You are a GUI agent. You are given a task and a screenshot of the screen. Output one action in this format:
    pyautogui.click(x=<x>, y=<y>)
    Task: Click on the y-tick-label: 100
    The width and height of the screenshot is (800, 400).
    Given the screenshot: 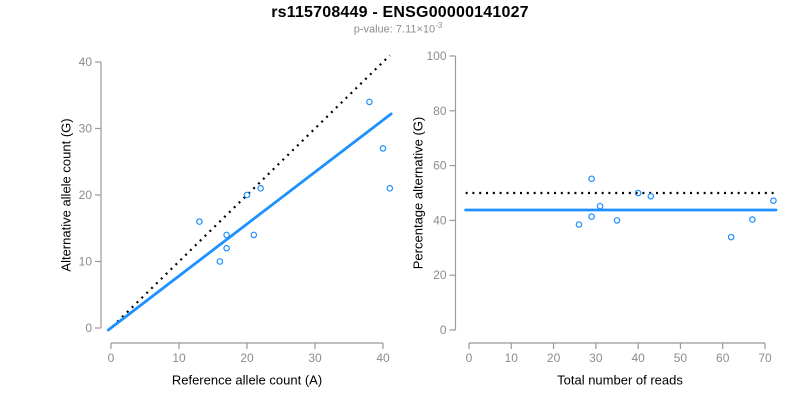 What is the action you would take?
    pyautogui.click(x=436, y=56)
    